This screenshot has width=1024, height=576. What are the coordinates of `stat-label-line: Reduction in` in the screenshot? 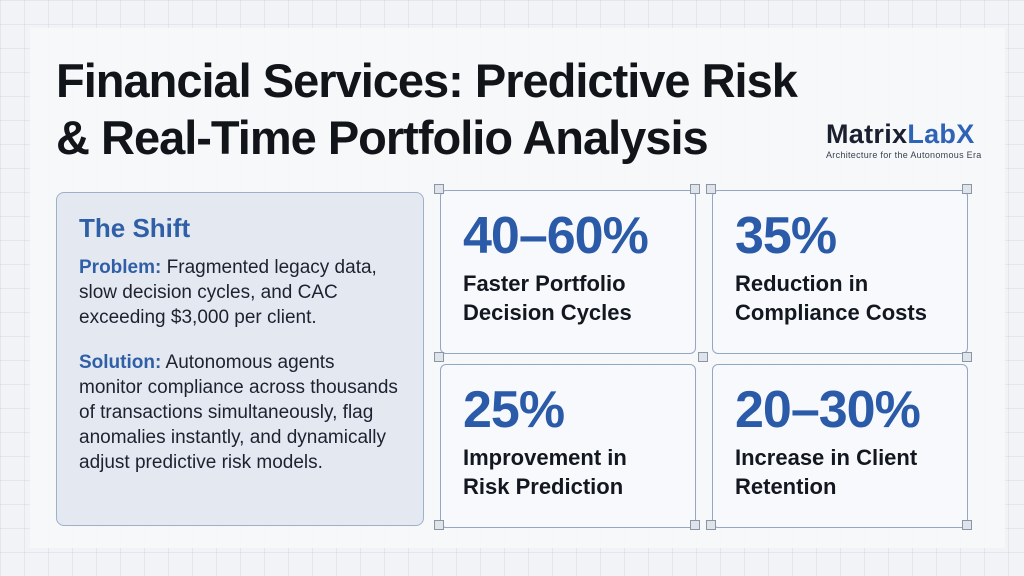 It's located at (802, 283).